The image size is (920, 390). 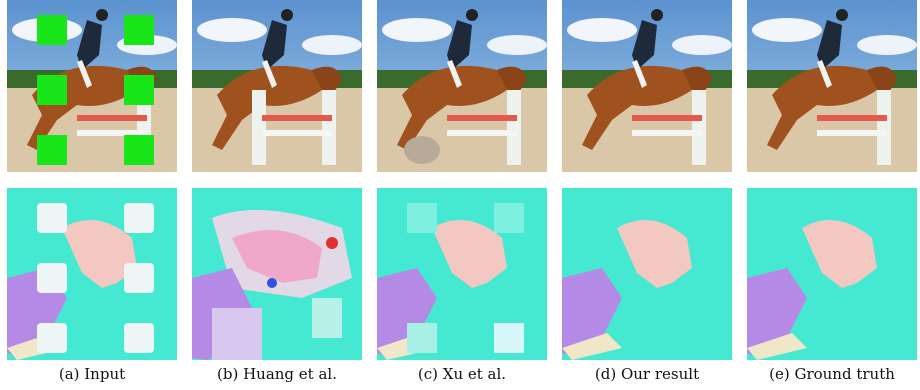 What do you see at coordinates (462, 374) in the screenshot?
I see `caption-xu: (c) Xu et al.` at bounding box center [462, 374].